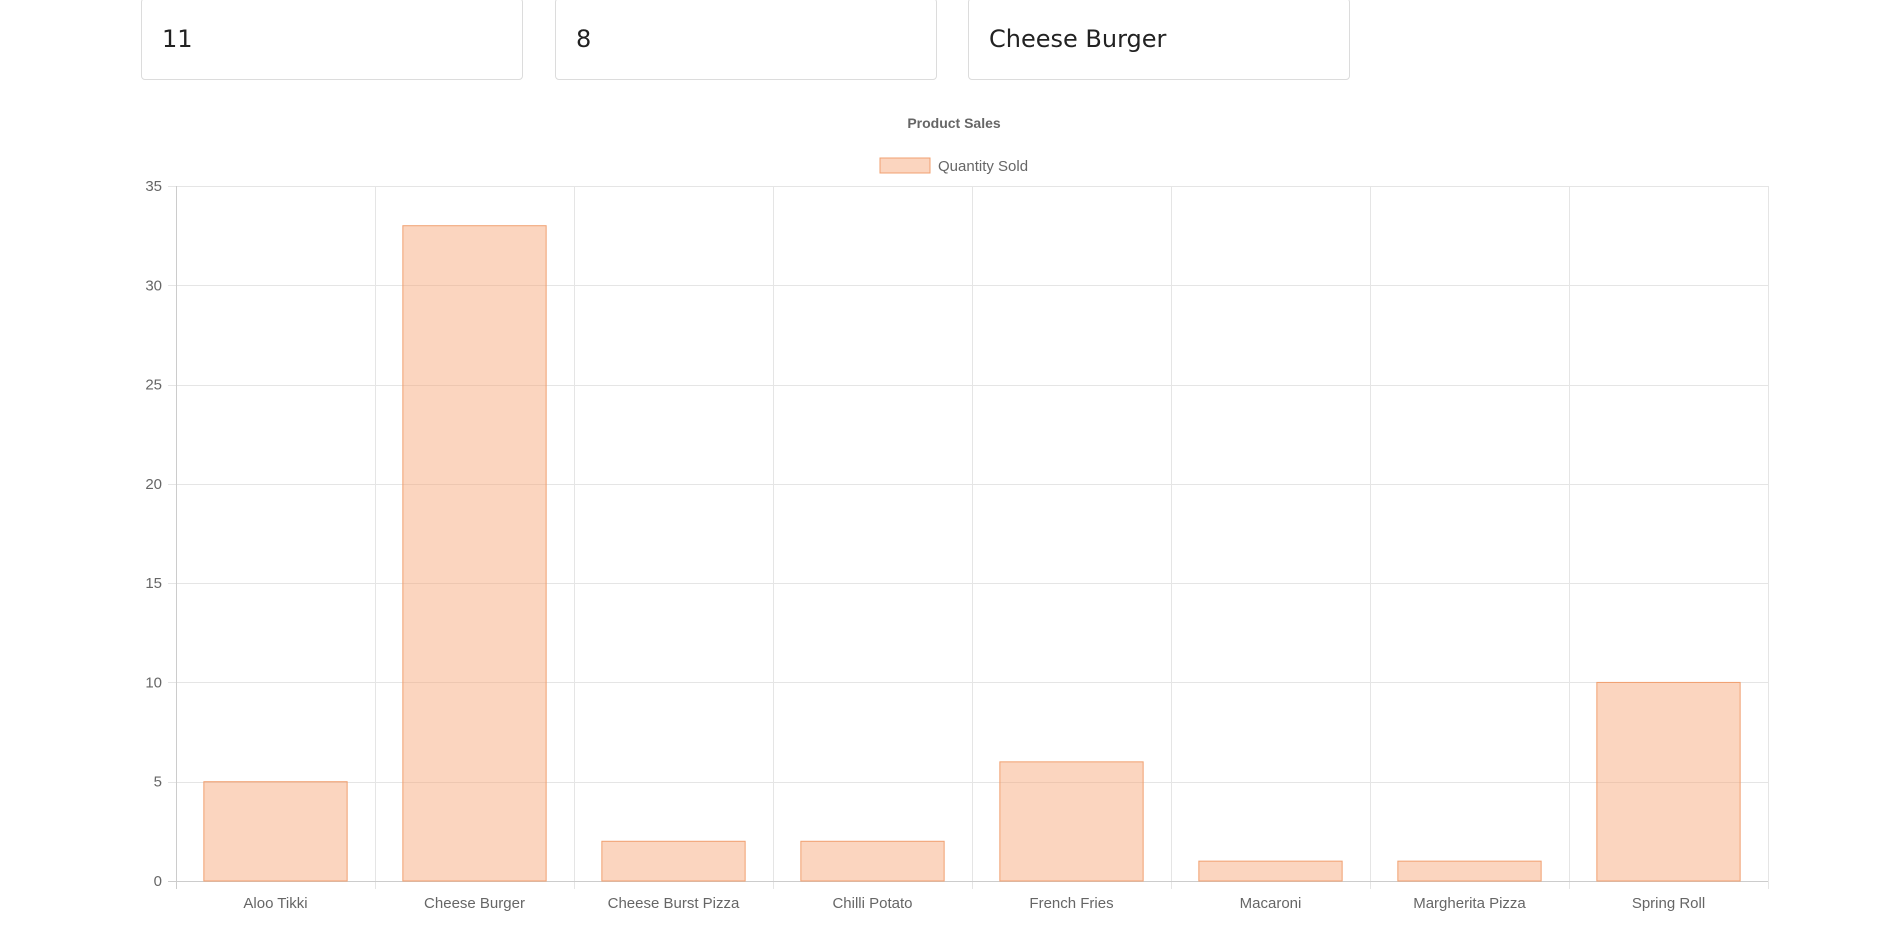  What do you see at coordinates (177, 39) in the screenshot?
I see `stat-value-1: 11` at bounding box center [177, 39].